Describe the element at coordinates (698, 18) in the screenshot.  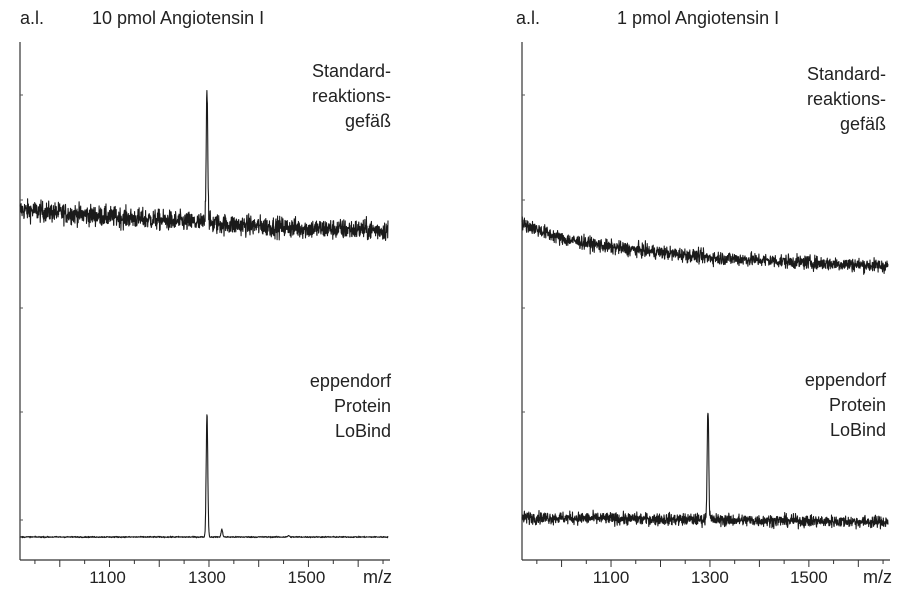
I see `chart-title-right: 1 pmol Angiotensin I` at that location.